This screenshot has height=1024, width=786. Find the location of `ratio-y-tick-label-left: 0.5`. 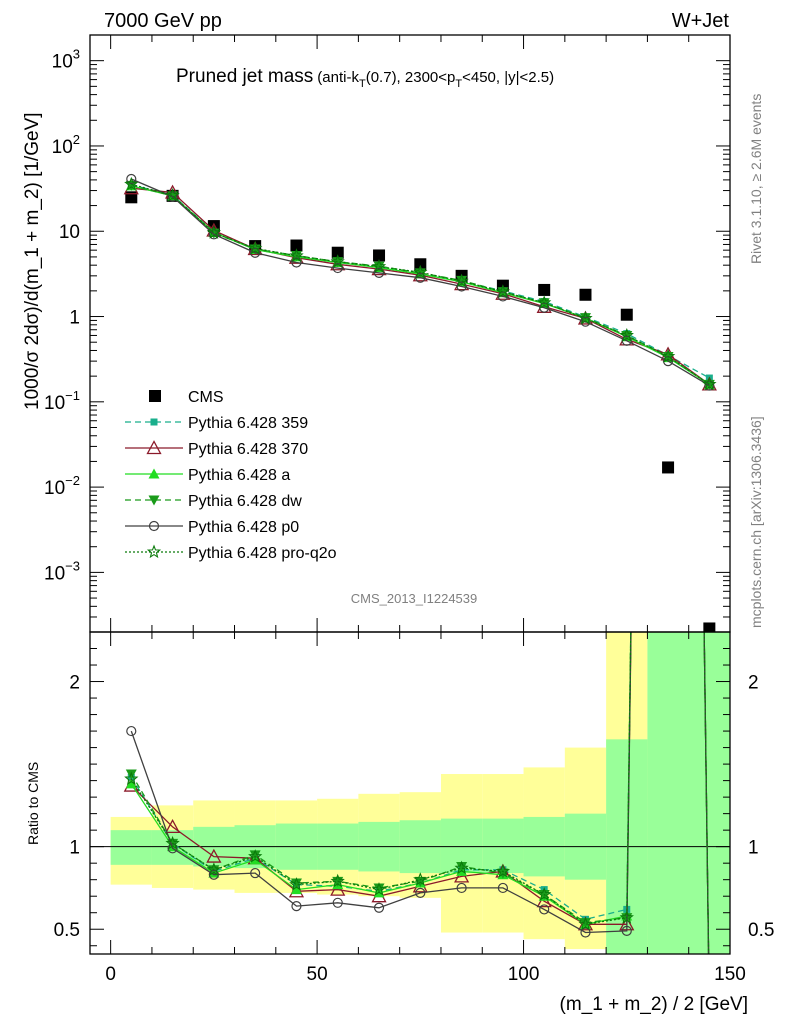

ratio-y-tick-label-left: 0.5 is located at coordinates (67, 930).